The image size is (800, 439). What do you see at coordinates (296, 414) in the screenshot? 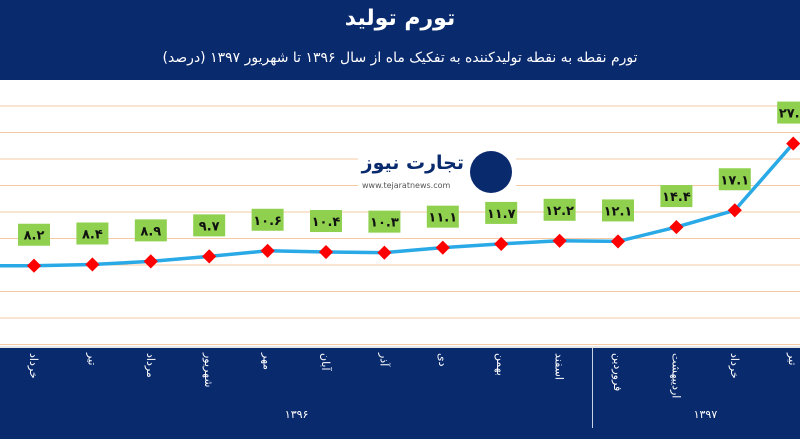
I see `year-group-label: ۱۳۹۶` at bounding box center [296, 414].